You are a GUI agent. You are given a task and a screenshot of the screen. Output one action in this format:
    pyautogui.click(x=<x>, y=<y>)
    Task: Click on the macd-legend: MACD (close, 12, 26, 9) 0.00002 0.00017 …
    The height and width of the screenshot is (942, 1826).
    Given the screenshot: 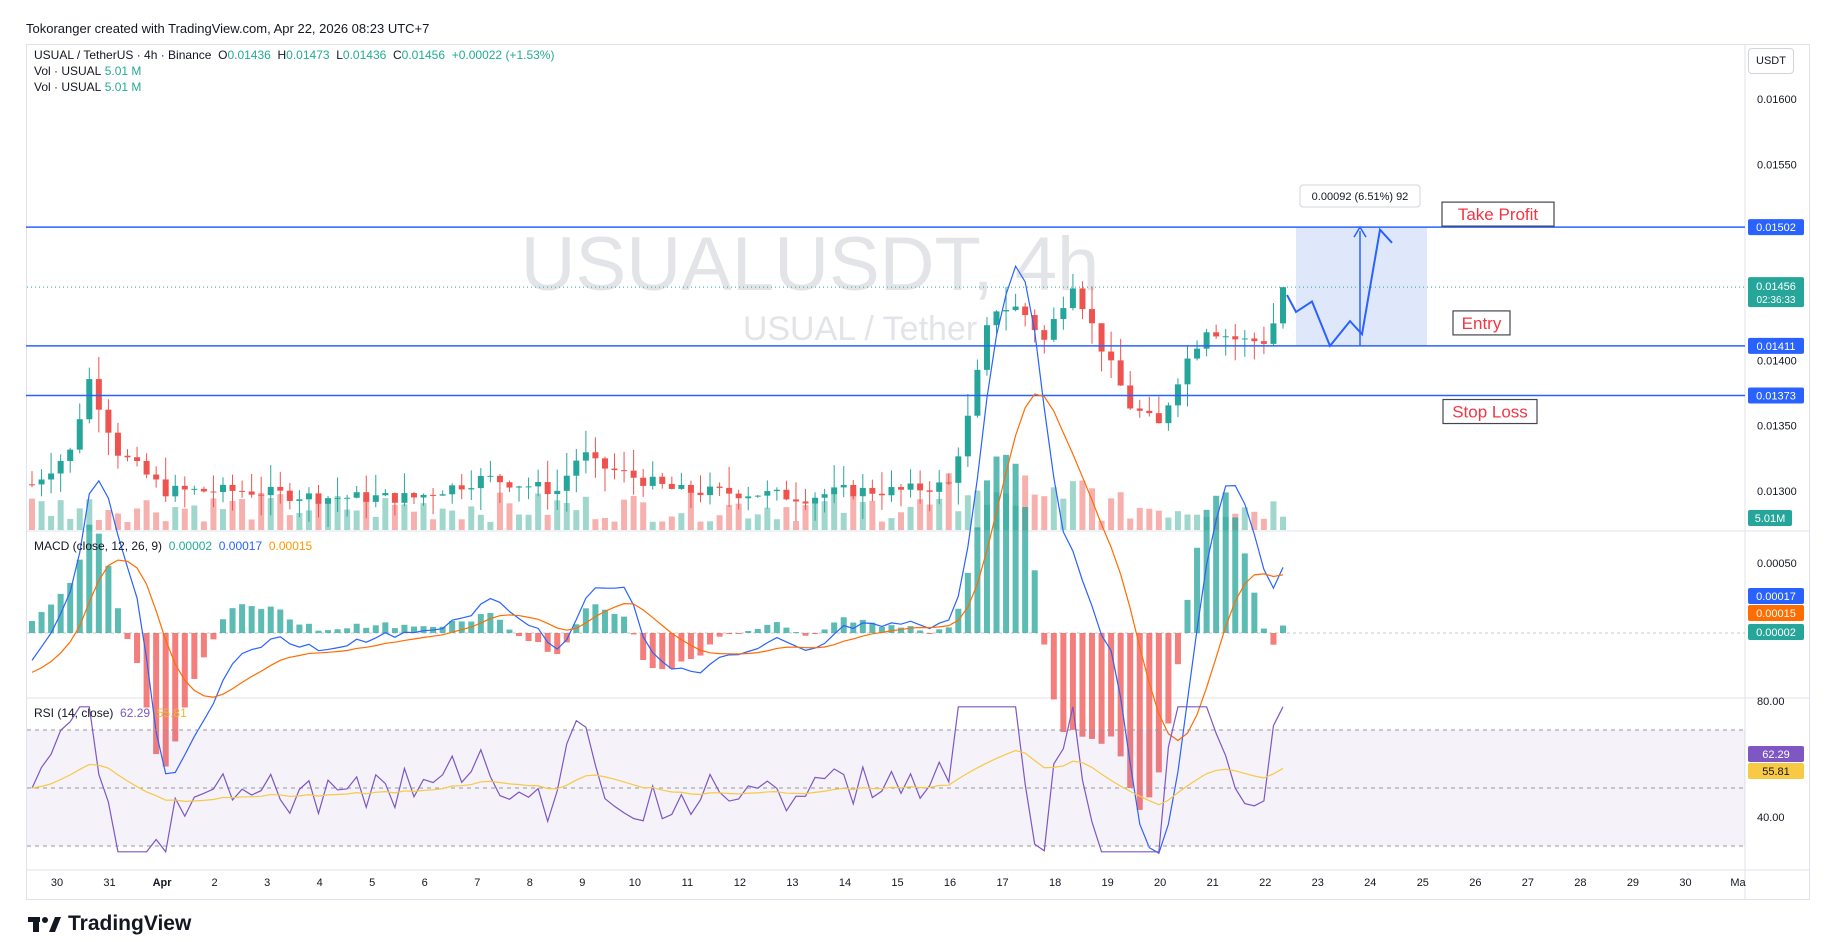 What is the action you would take?
    pyautogui.click(x=173, y=546)
    